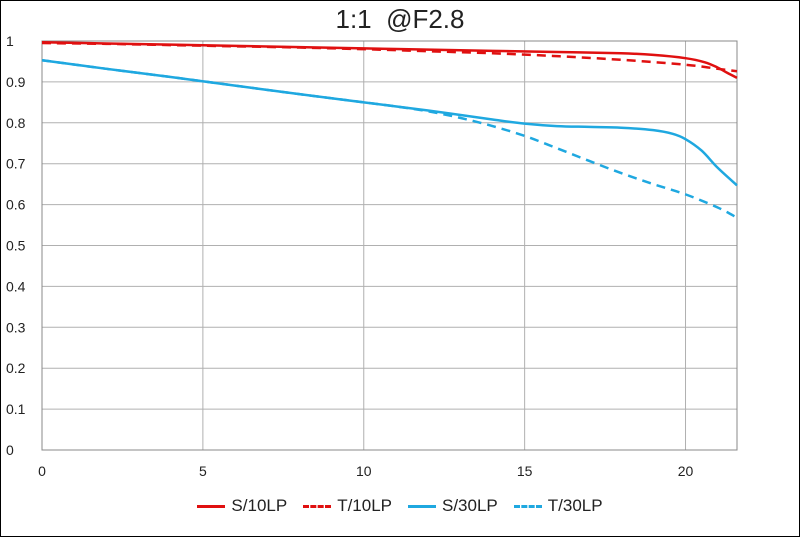 Image resolution: width=800 pixels, height=537 pixels. What do you see at coordinates (259, 505) in the screenshot?
I see `legend-label: S/10LP` at bounding box center [259, 505].